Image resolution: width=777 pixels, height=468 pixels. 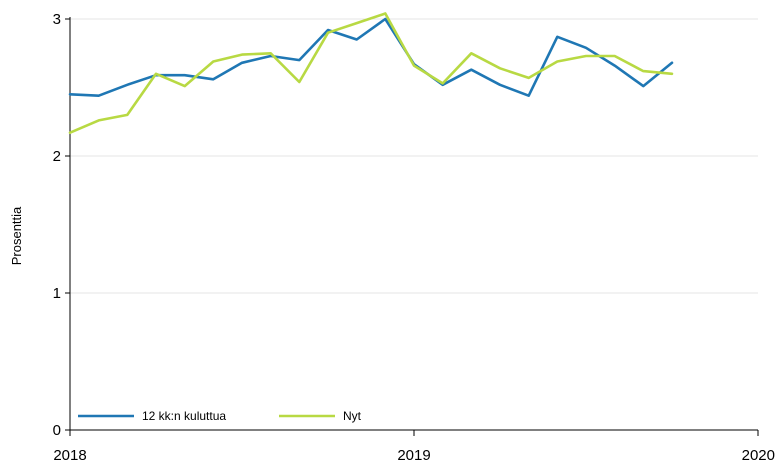 I want to click on y-tick-label-1: 1, so click(x=57, y=293).